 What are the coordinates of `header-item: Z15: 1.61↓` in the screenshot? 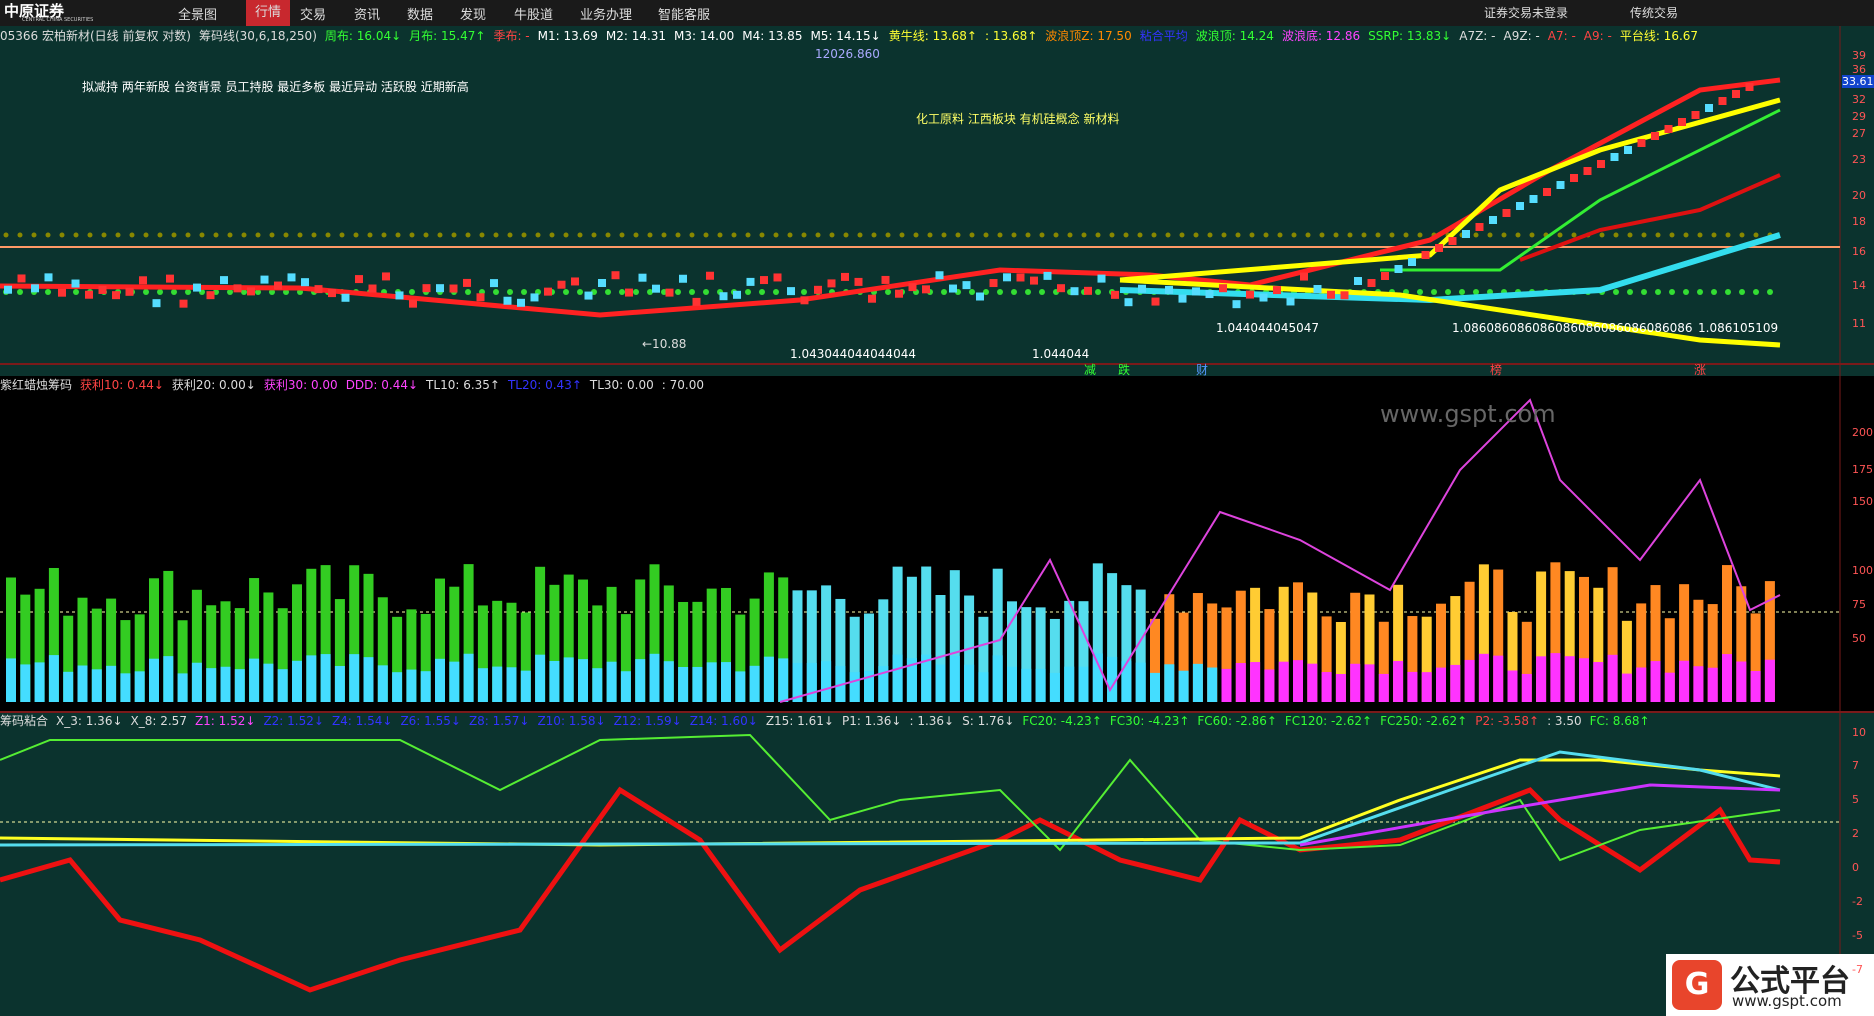 It's located at (799, 721).